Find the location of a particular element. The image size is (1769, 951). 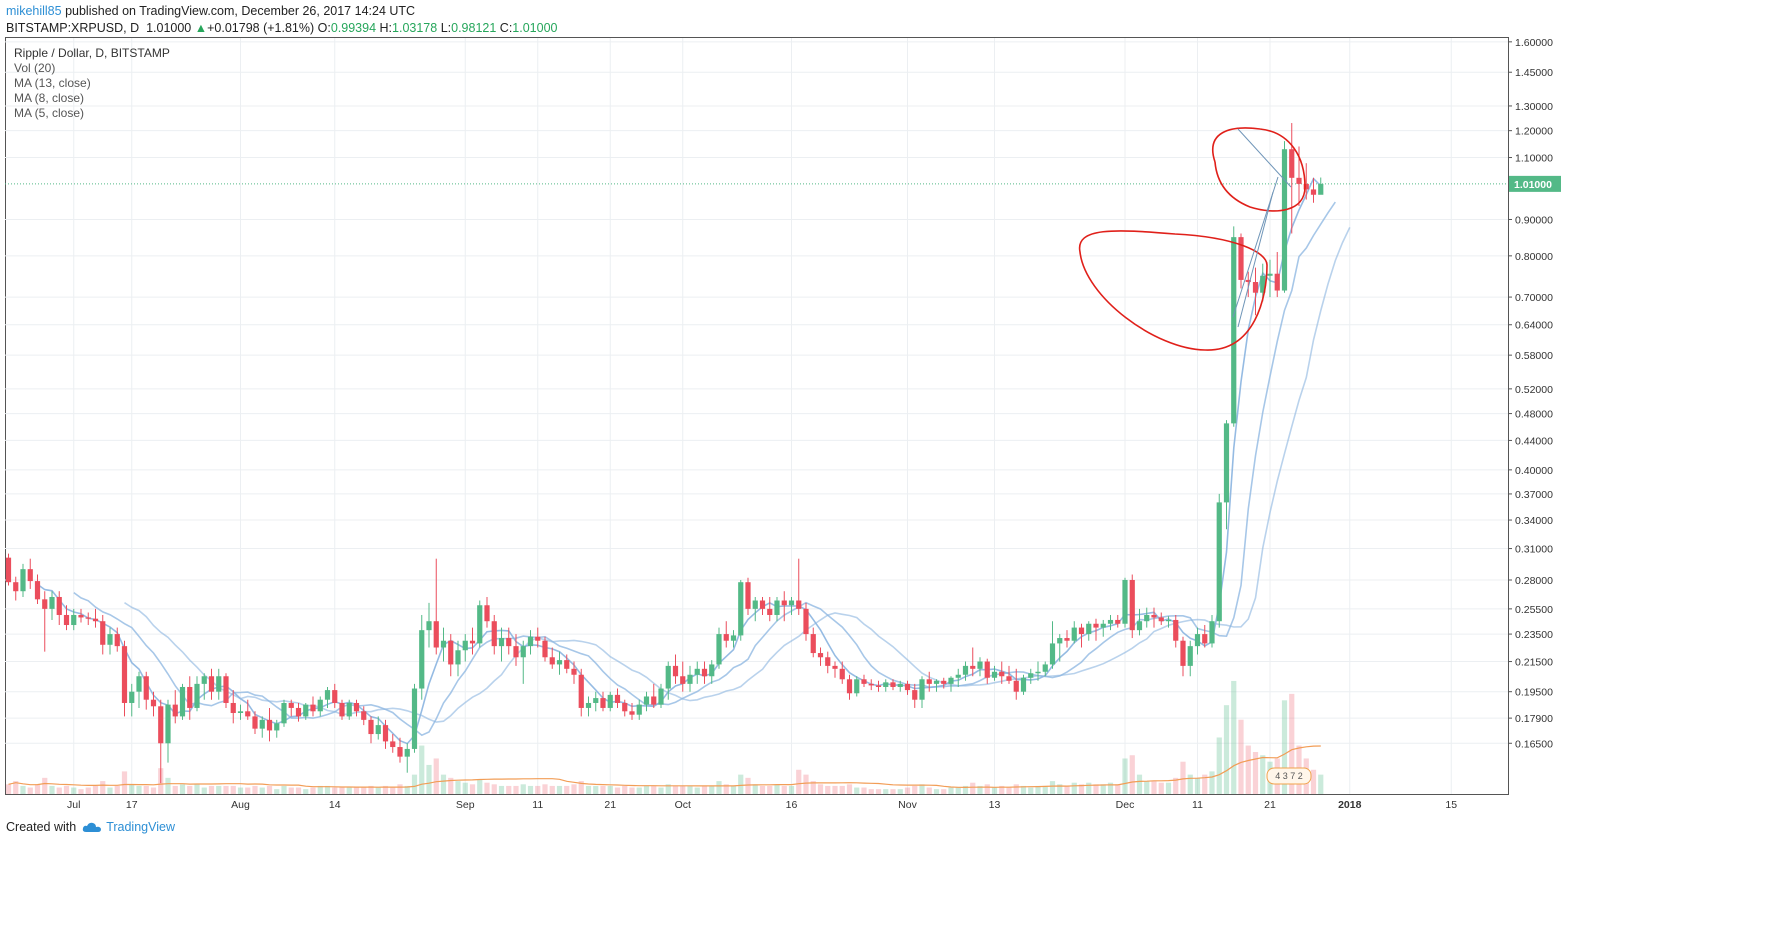

price-tick-label: 0.34000 is located at coordinates (1534, 521).